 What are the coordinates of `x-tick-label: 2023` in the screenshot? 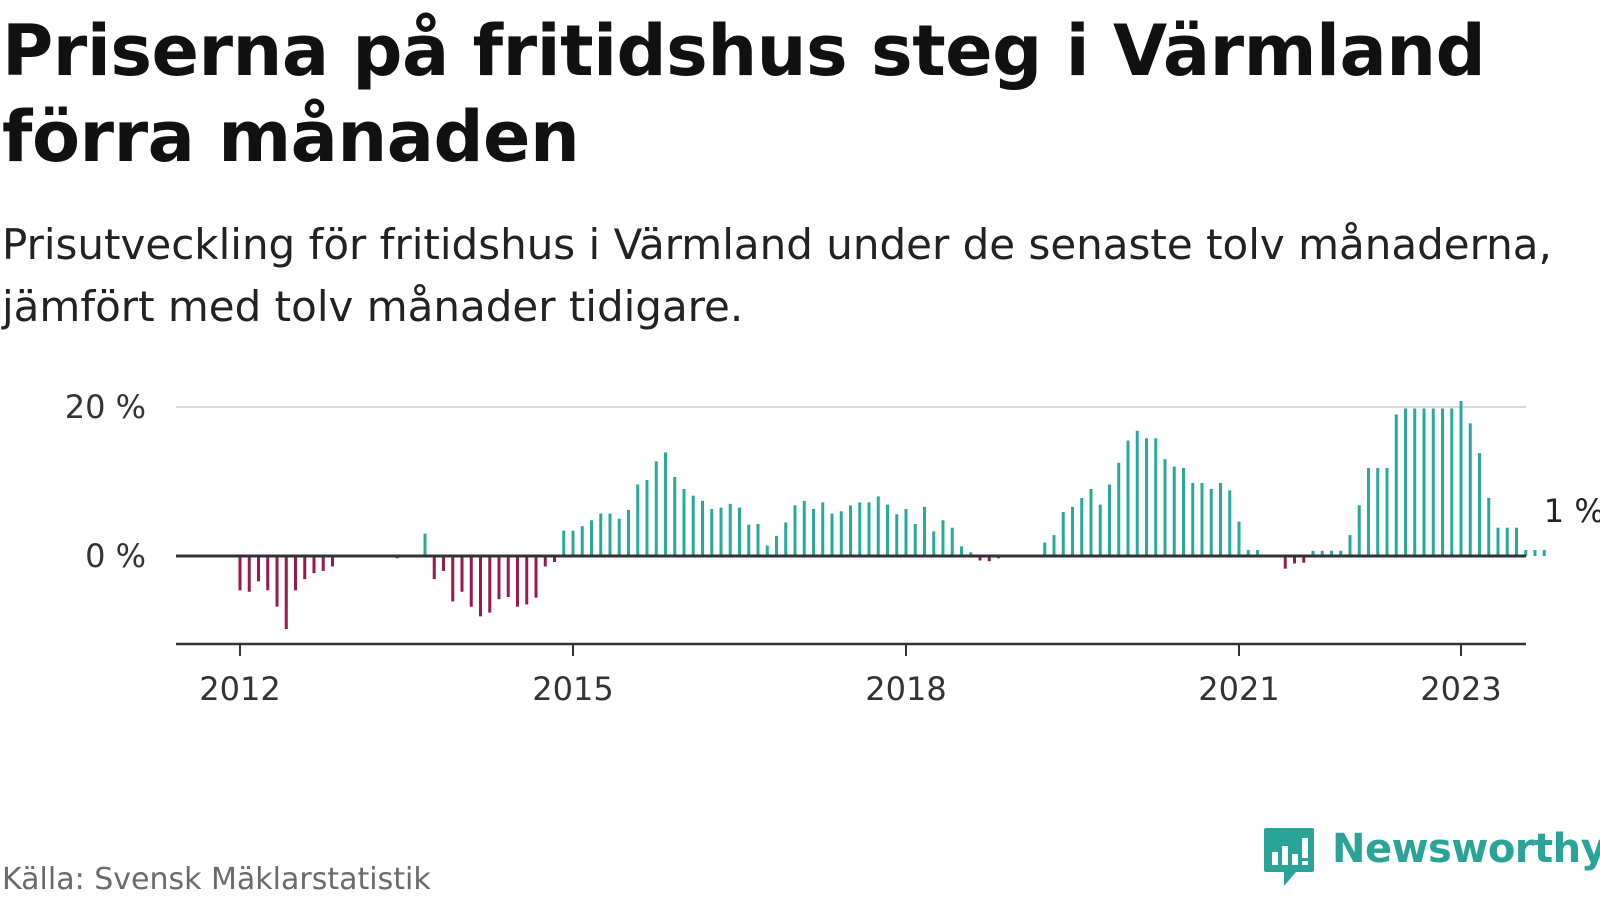 It's located at (1460, 689).